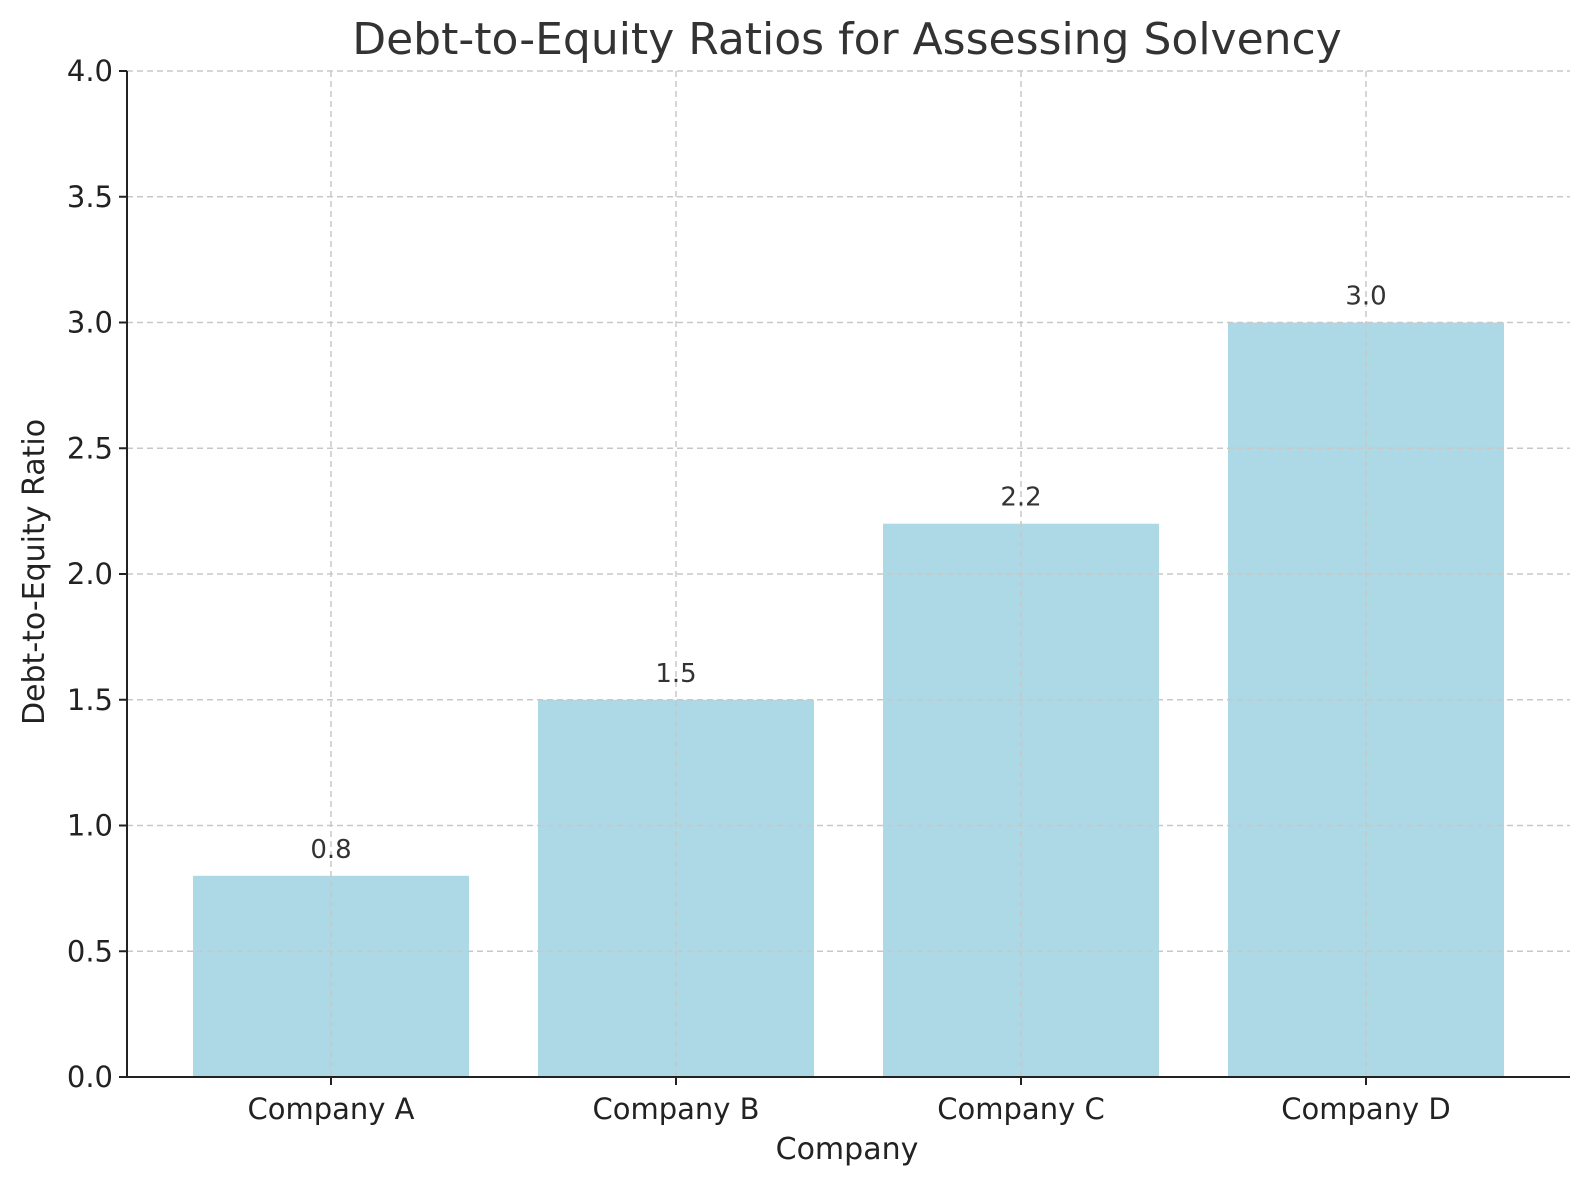 Image resolution: width=1580 pixels, height=1180 pixels. Describe the element at coordinates (90, 951) in the screenshot. I see `y-tick-label: 0.5` at that location.